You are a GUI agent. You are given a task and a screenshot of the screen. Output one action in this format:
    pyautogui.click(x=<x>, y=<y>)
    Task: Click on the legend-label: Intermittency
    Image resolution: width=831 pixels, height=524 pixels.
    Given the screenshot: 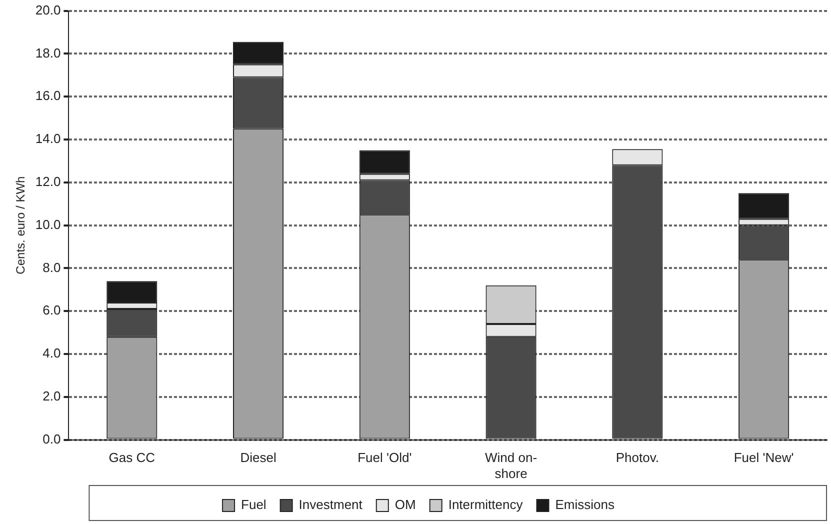 What is the action you would take?
    pyautogui.click(x=486, y=504)
    